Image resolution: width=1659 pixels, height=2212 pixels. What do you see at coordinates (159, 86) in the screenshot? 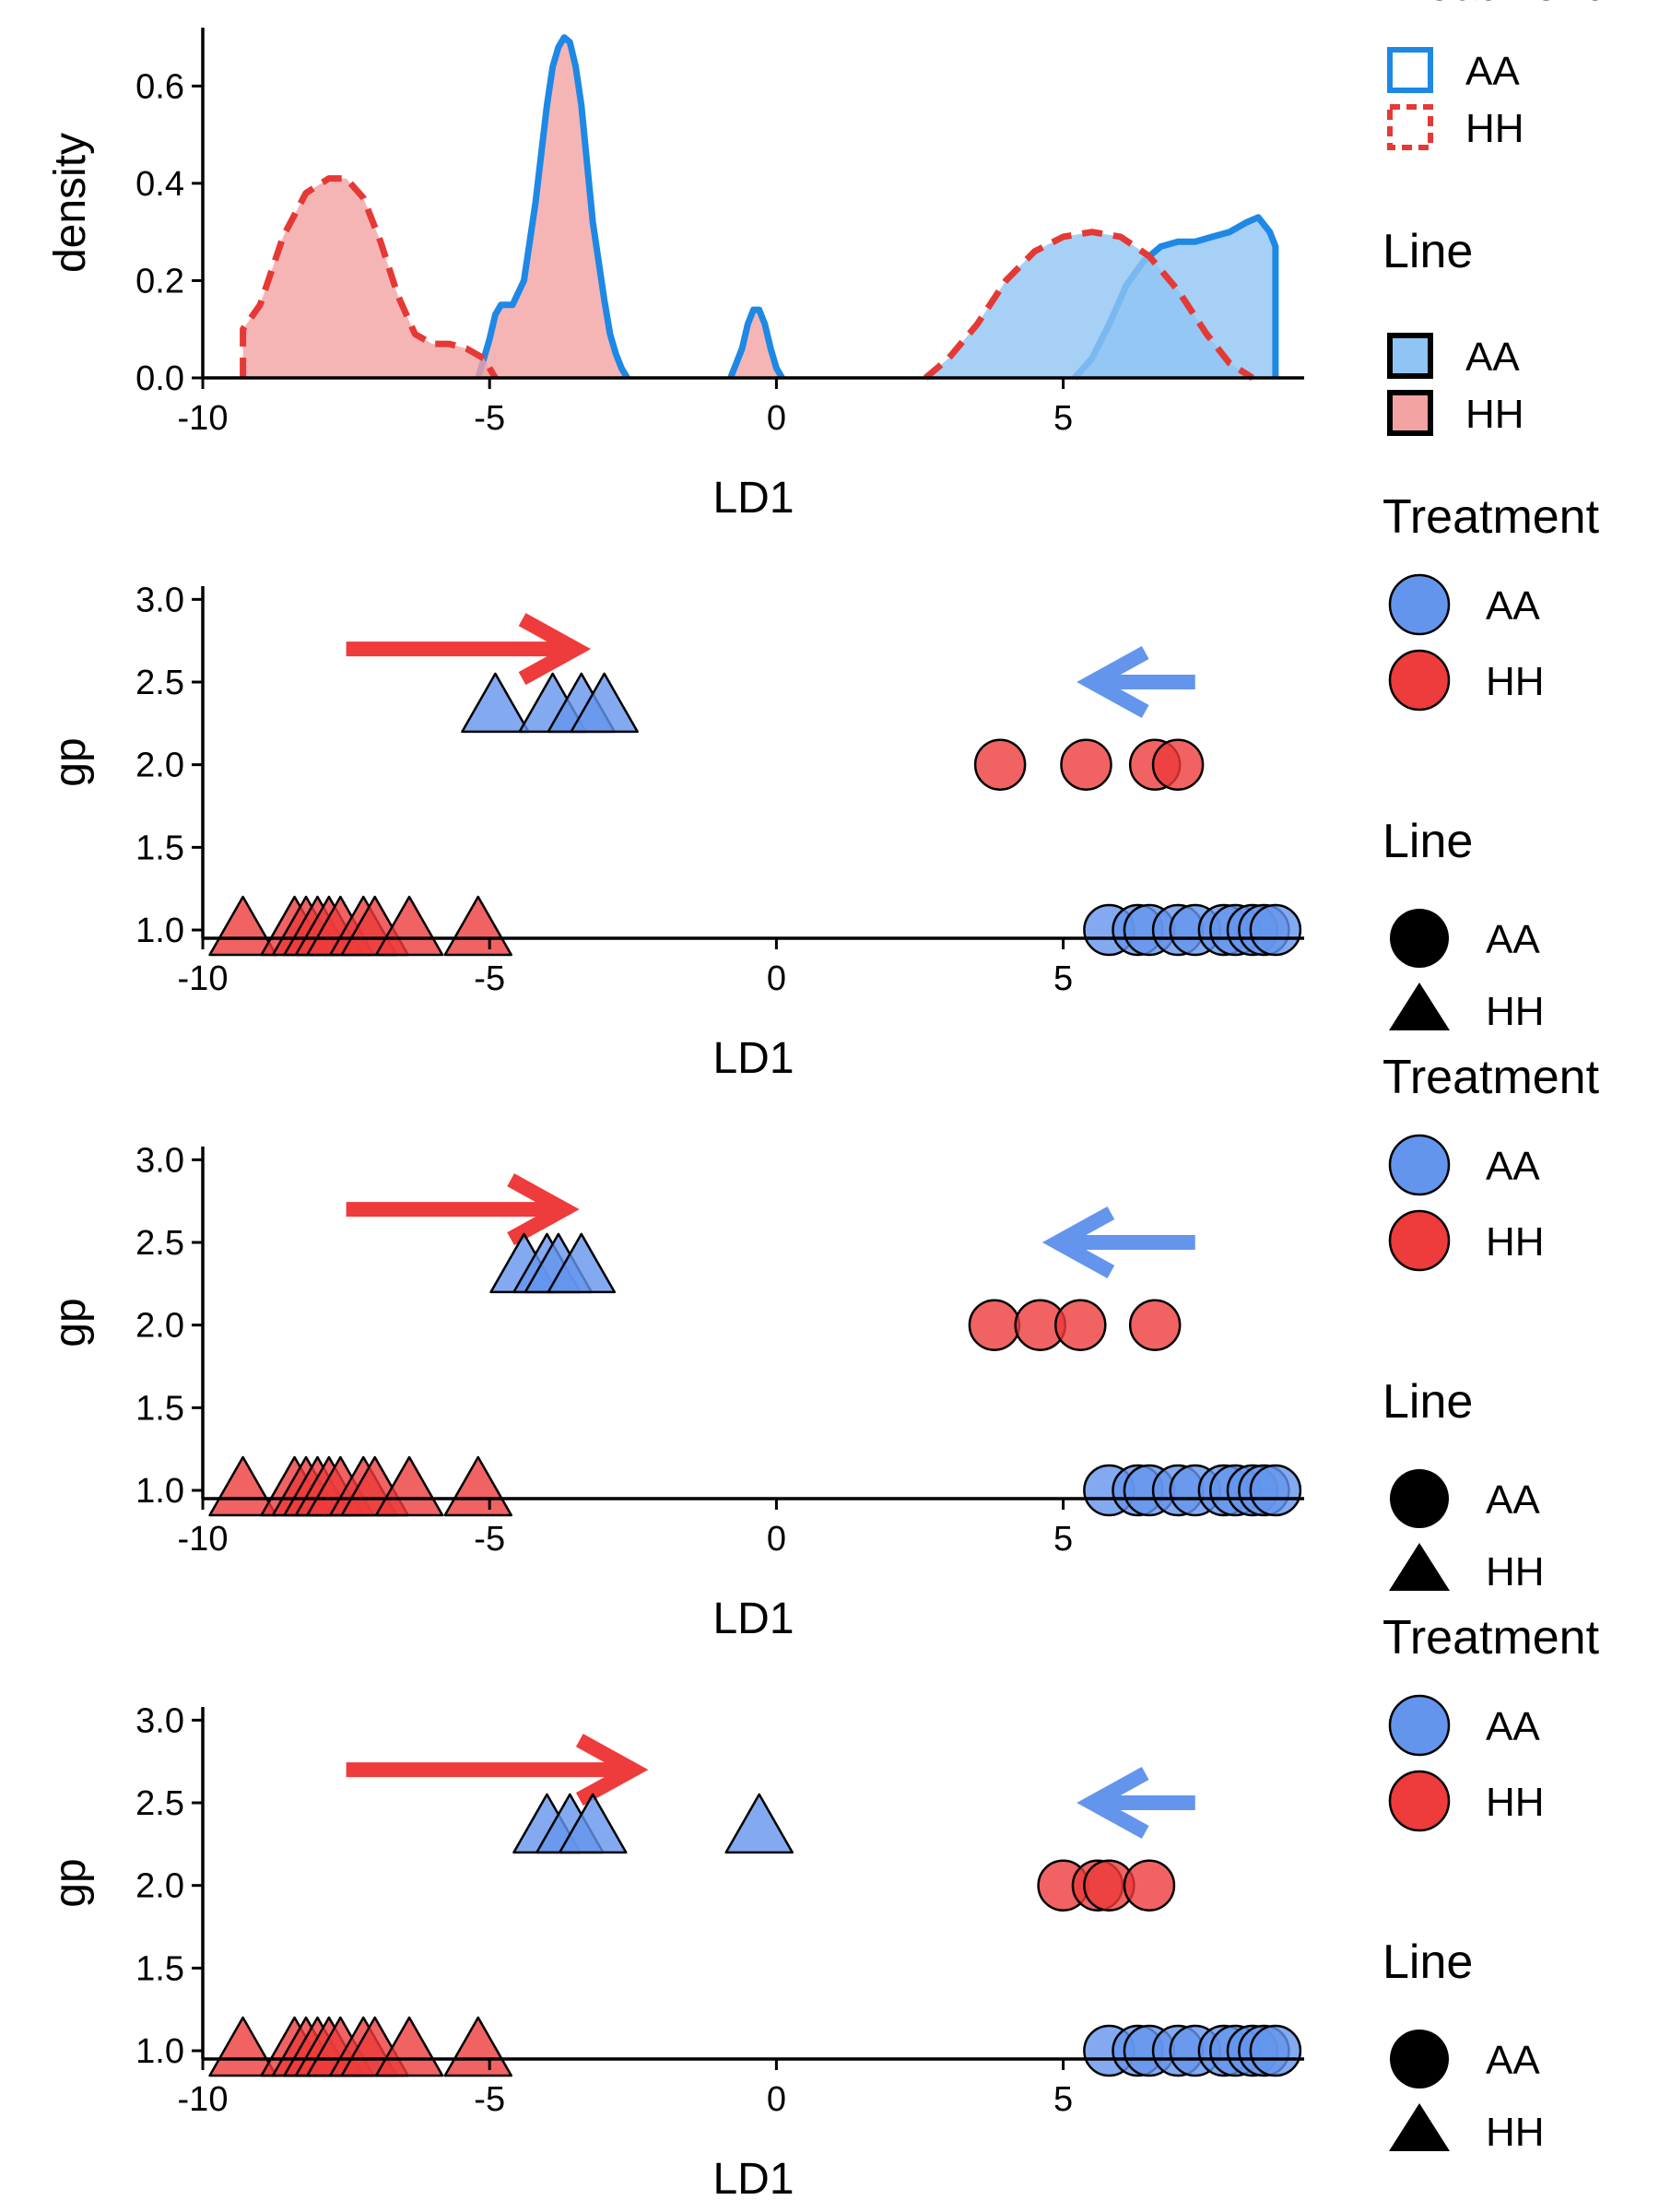
I see `y-tick-label: 0.6` at bounding box center [159, 86].